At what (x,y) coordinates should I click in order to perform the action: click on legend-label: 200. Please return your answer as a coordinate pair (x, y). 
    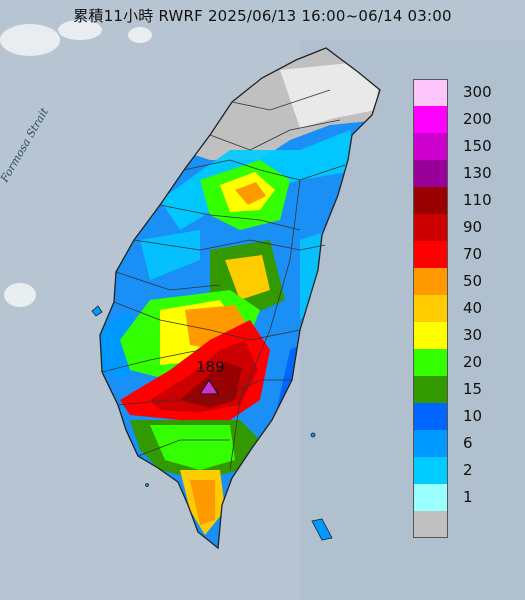
    Looking at the image, I should click on (477, 119).